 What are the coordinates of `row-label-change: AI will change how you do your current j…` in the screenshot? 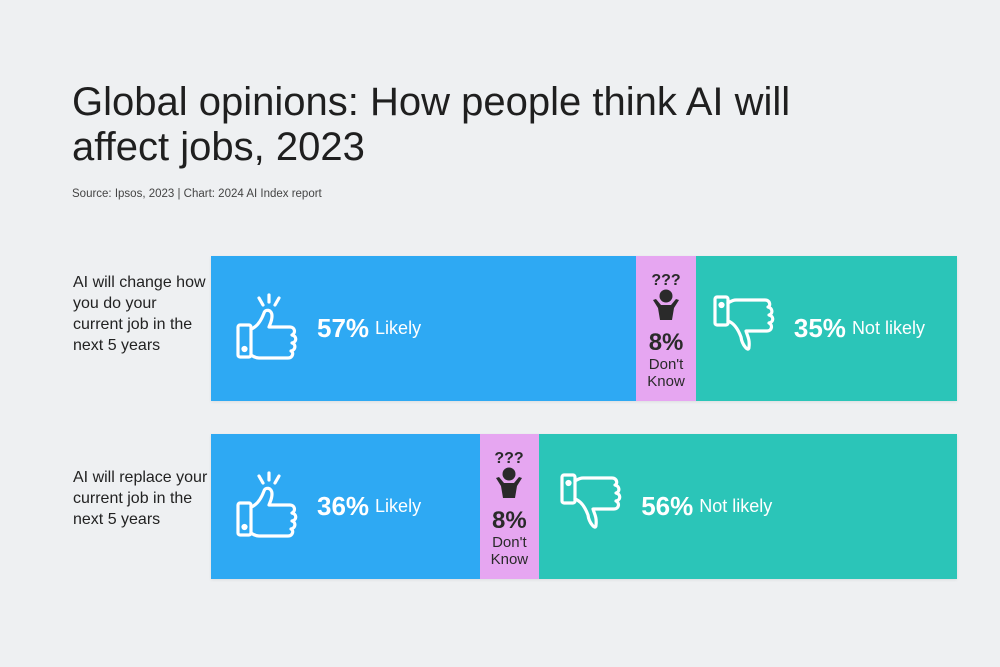 It's located at (139, 314).